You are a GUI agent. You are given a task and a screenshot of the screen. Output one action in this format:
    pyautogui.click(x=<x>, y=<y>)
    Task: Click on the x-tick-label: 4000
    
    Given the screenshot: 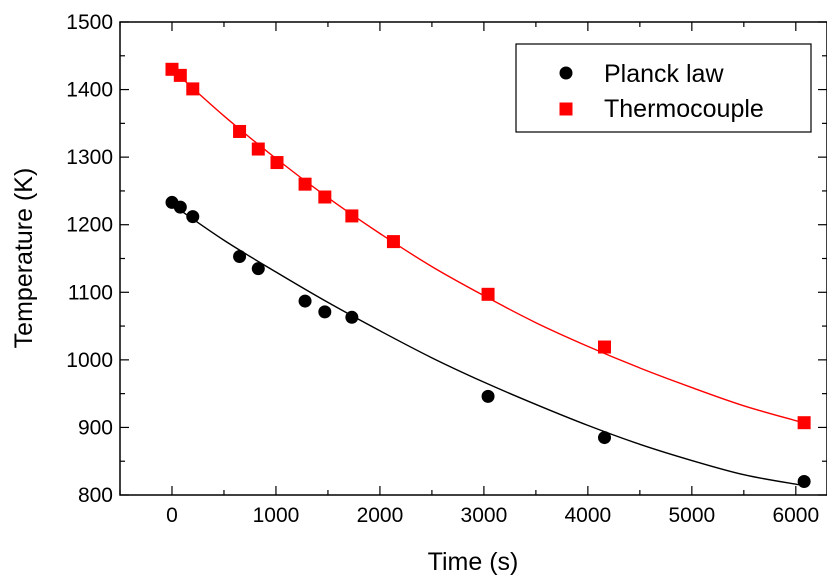 What is the action you would take?
    pyautogui.click(x=588, y=515)
    